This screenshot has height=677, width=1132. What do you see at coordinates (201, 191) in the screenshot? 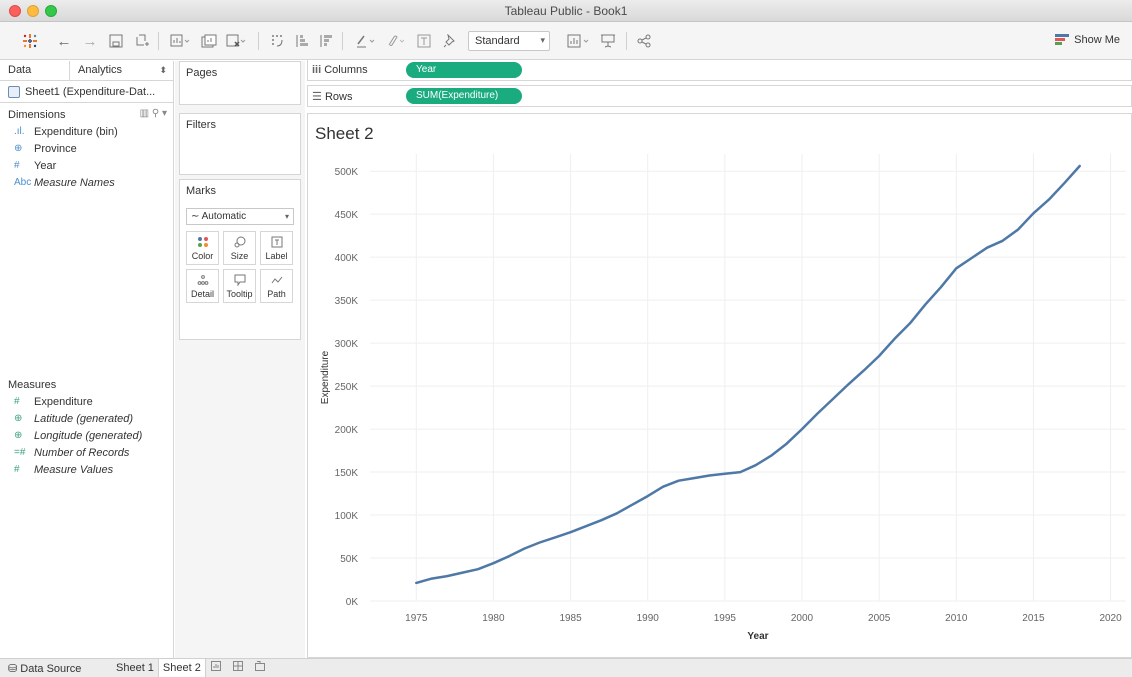
I see `marks-card-title: Marks` at bounding box center [201, 191].